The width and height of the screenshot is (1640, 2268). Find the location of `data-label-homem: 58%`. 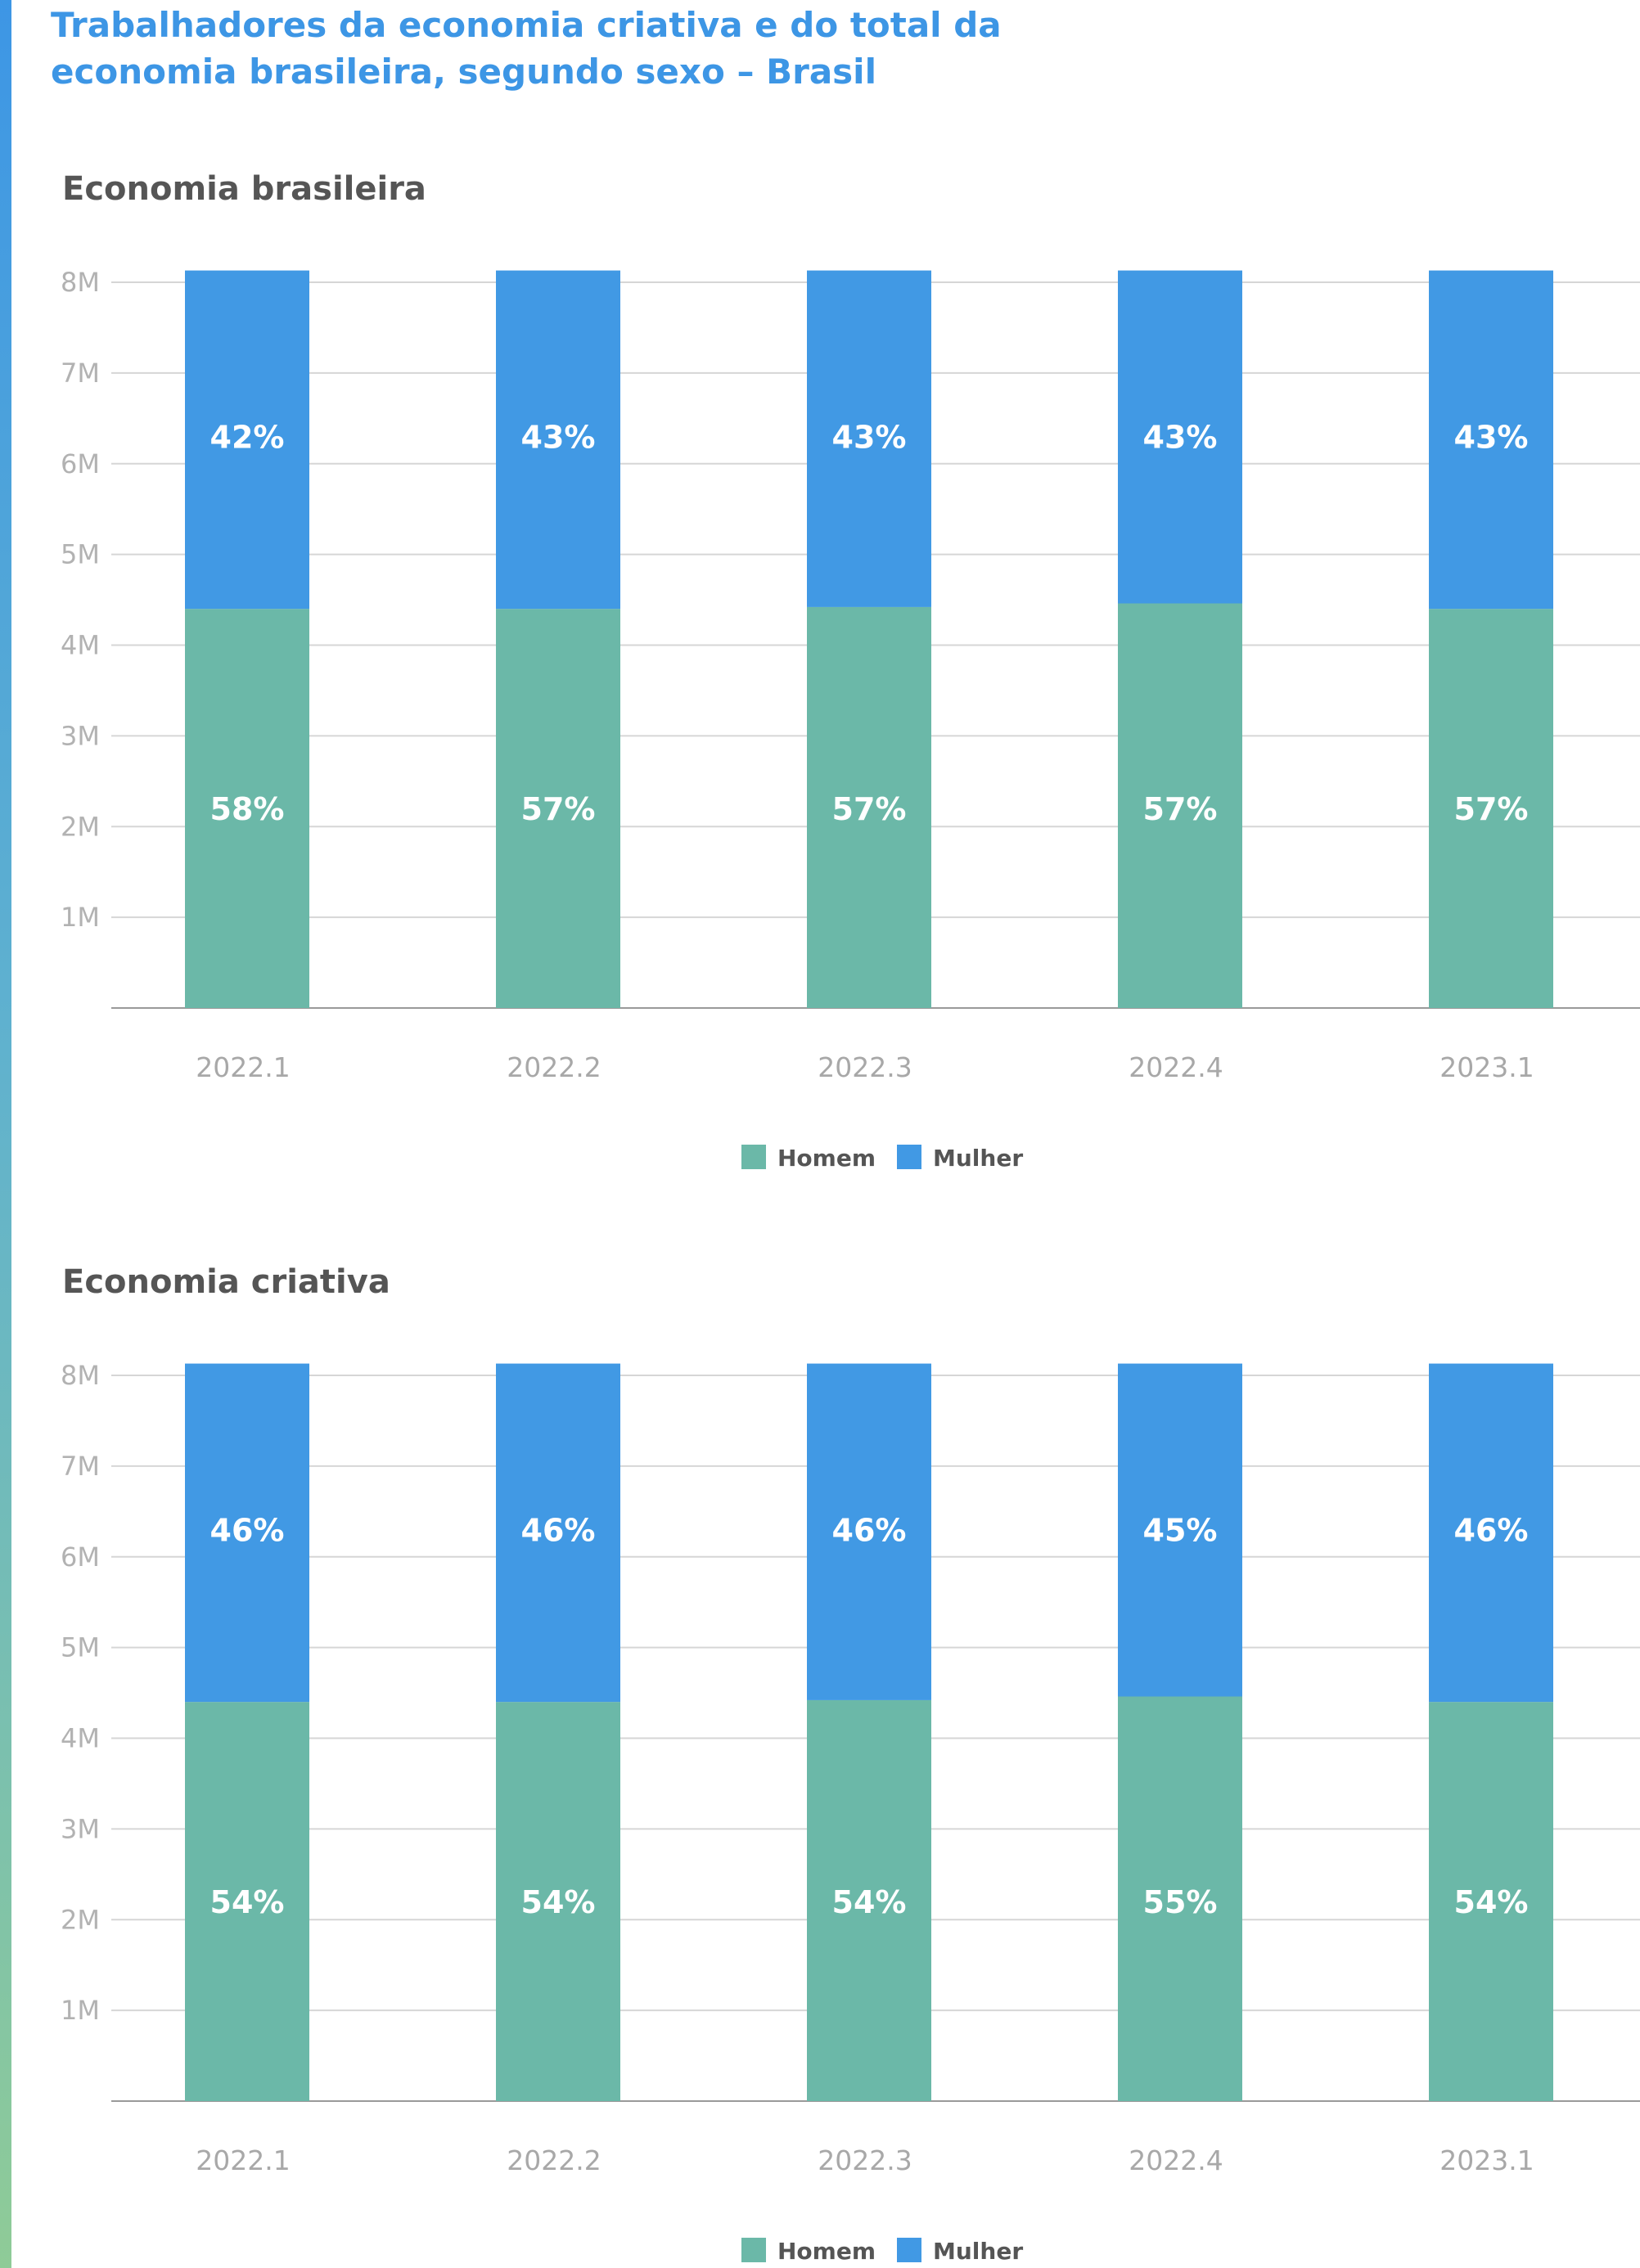

data-label-homem: 58% is located at coordinates (247, 809).